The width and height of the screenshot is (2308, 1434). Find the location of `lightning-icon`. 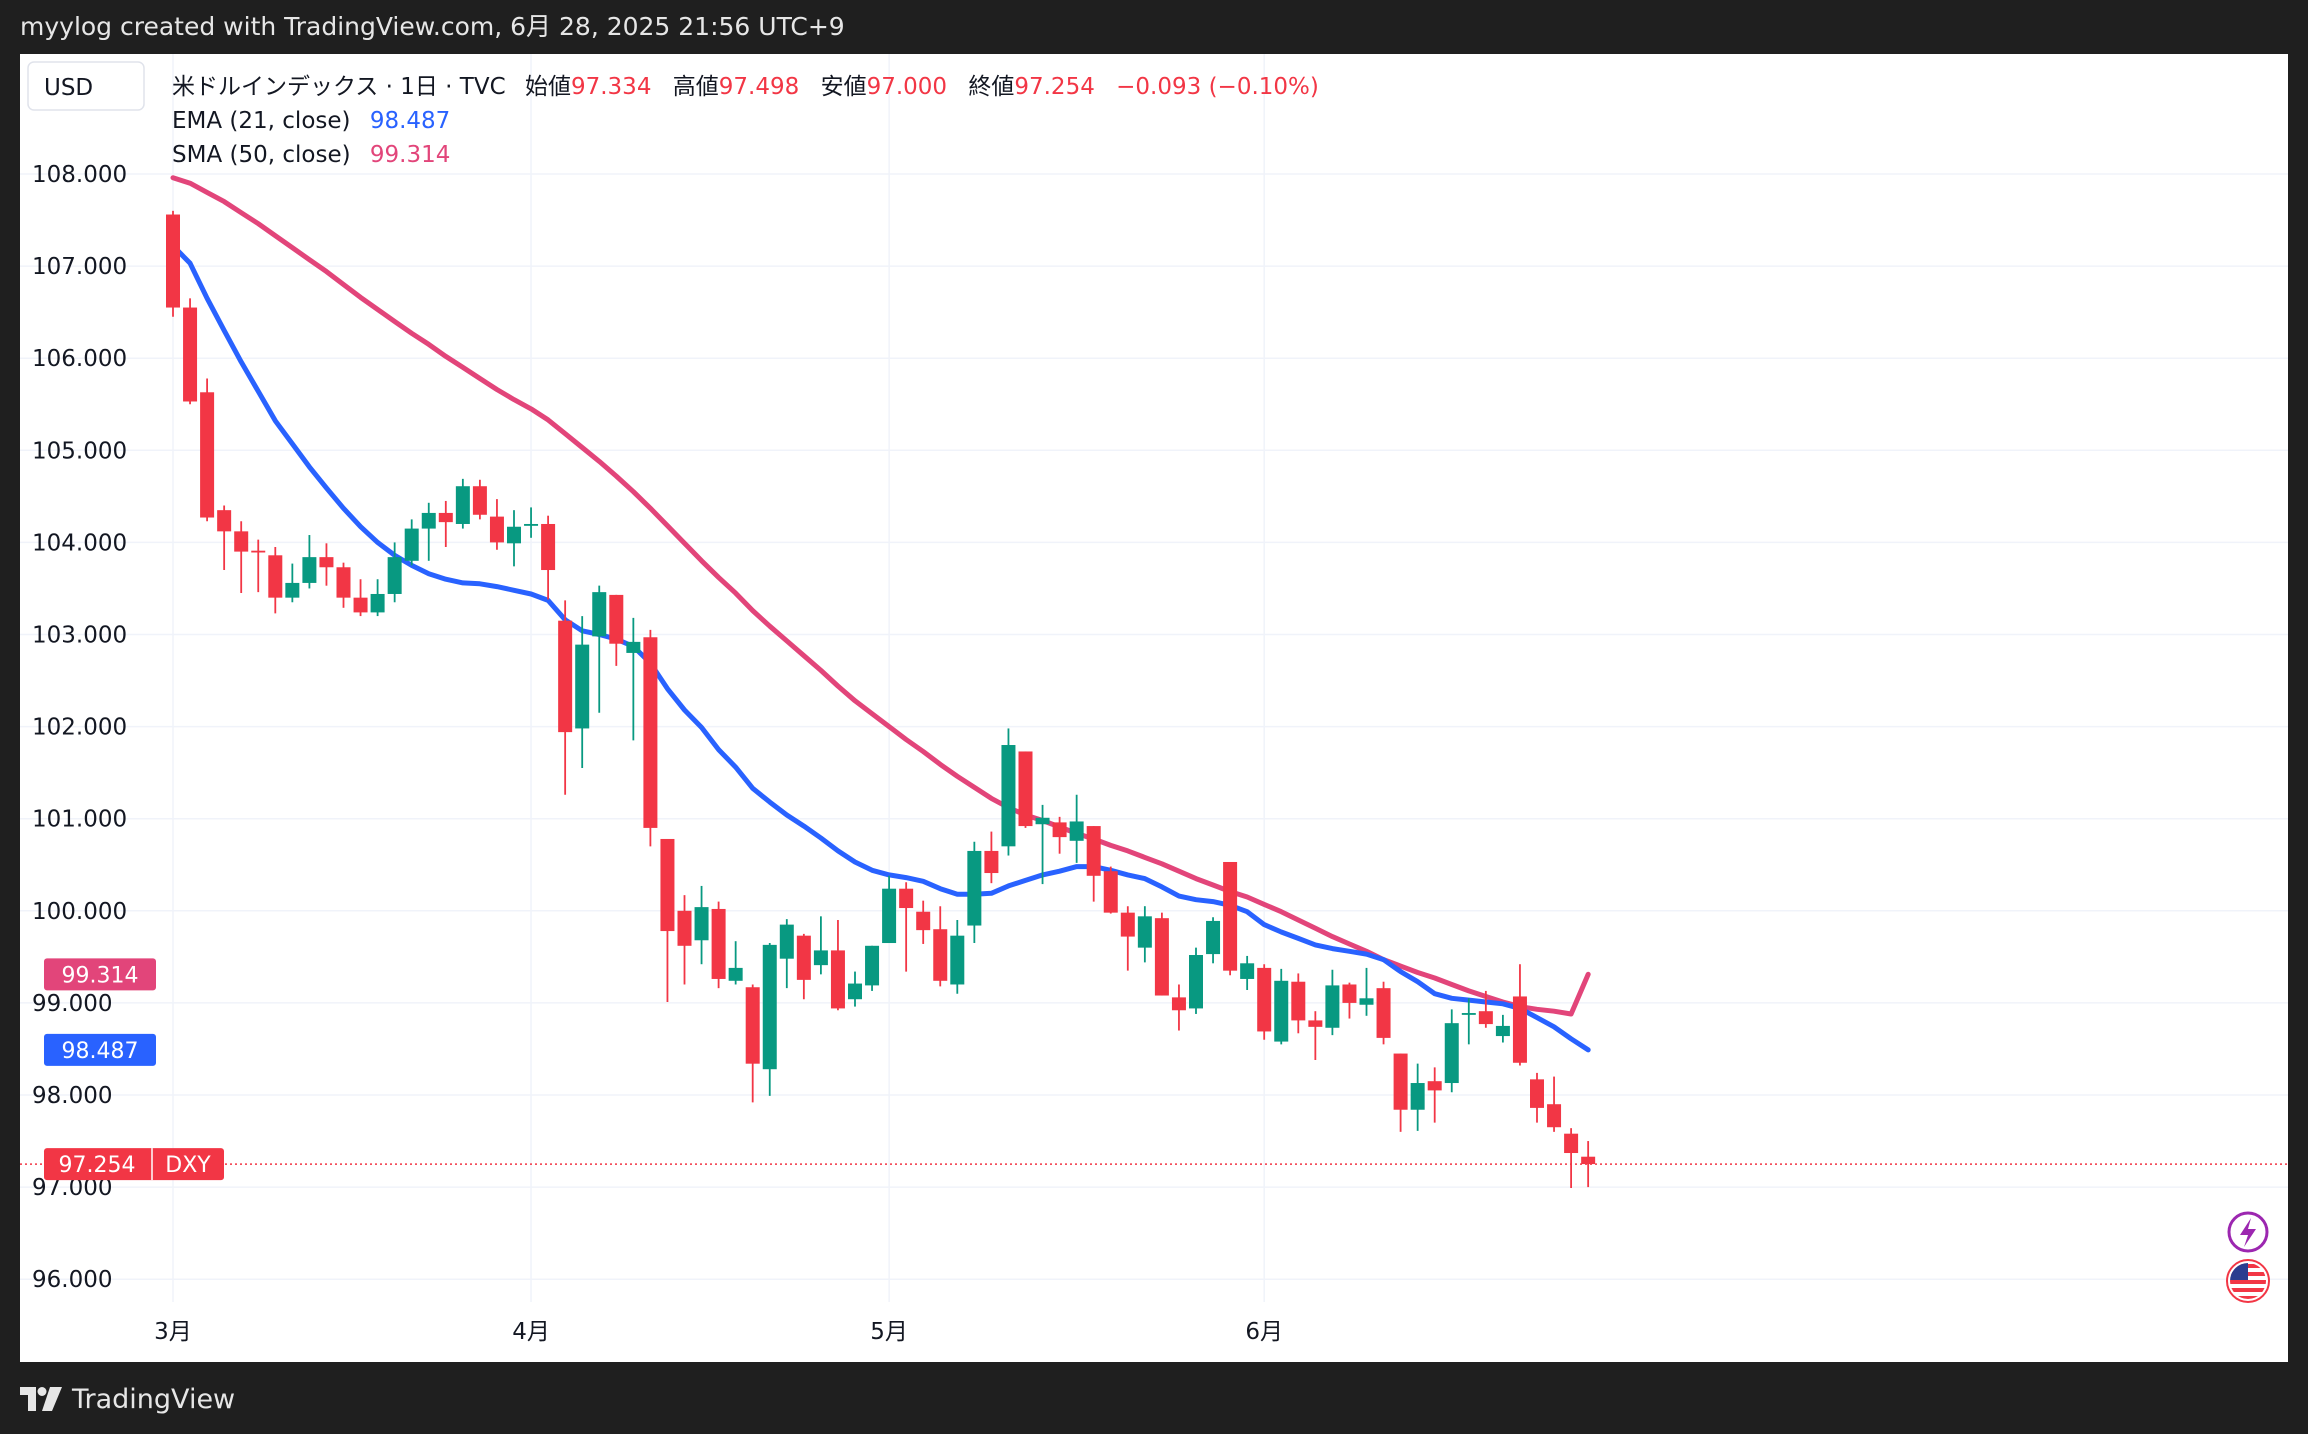

lightning-icon is located at coordinates (2248, 1232).